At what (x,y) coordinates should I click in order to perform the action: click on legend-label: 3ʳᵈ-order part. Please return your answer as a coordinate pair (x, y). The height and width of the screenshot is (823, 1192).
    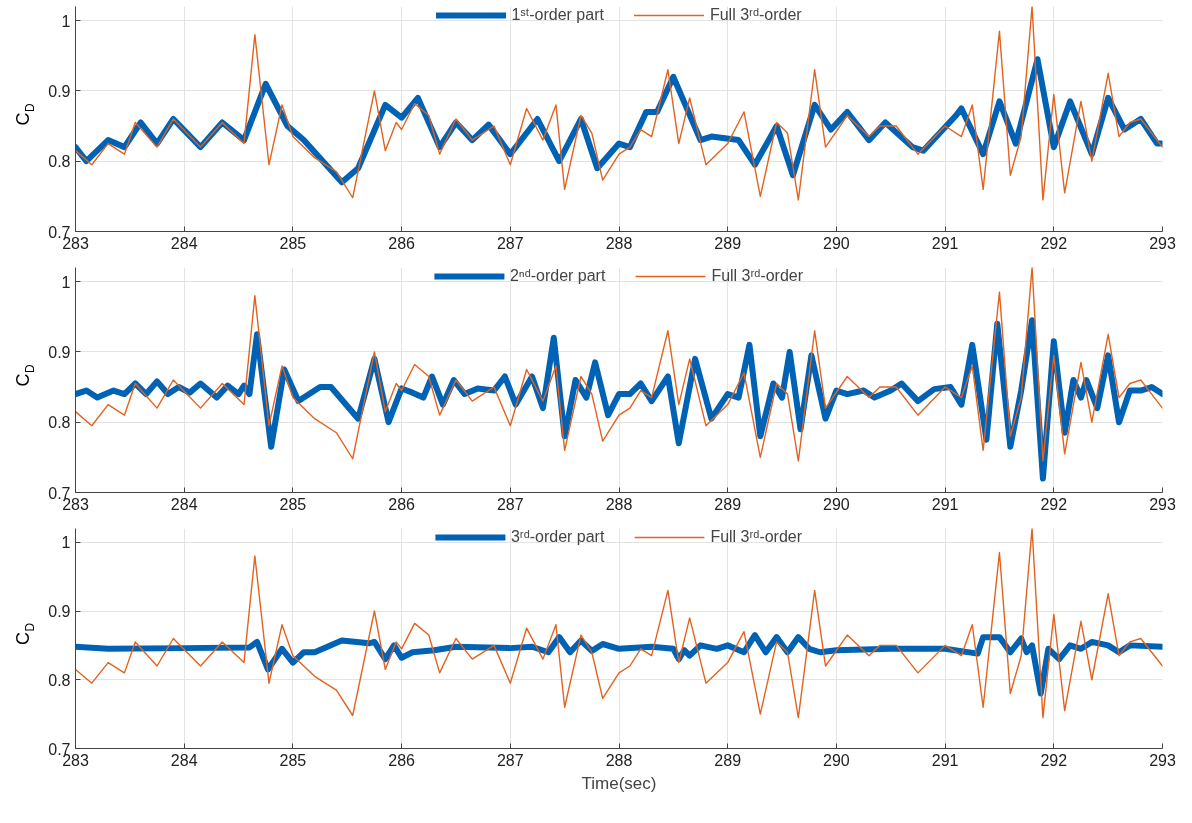
    Looking at the image, I should click on (557, 537).